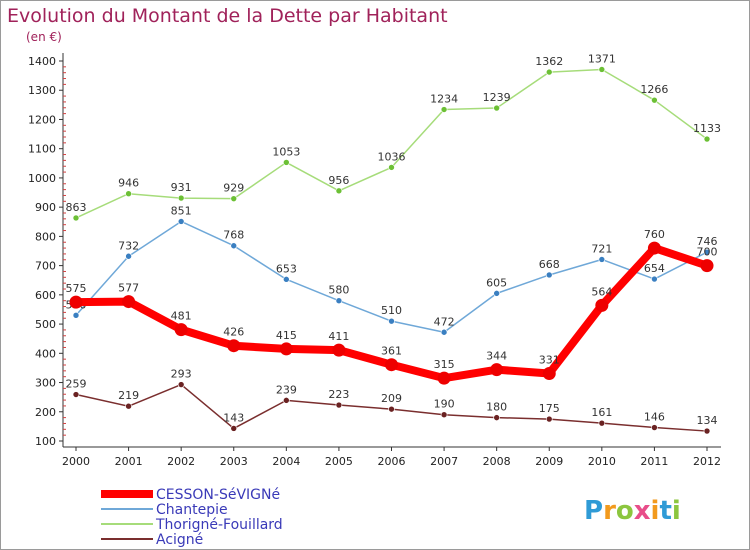 The height and width of the screenshot is (550, 750). Describe the element at coordinates (233, 332) in the screenshot. I see `data-label: 426` at that location.